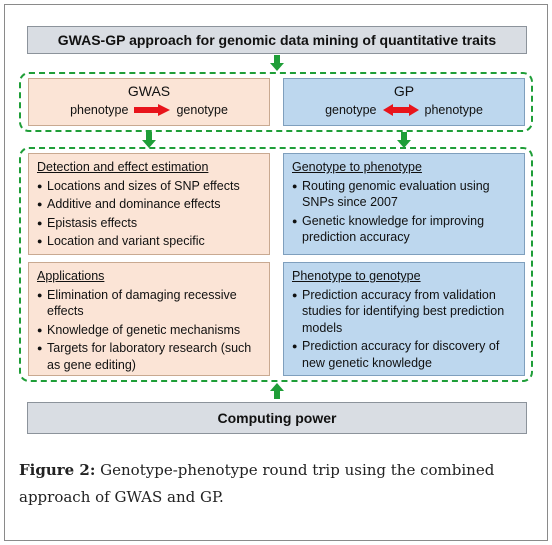 The height and width of the screenshot is (545, 552). I want to click on g2p-heading: Genotype to phenotype, so click(357, 167).